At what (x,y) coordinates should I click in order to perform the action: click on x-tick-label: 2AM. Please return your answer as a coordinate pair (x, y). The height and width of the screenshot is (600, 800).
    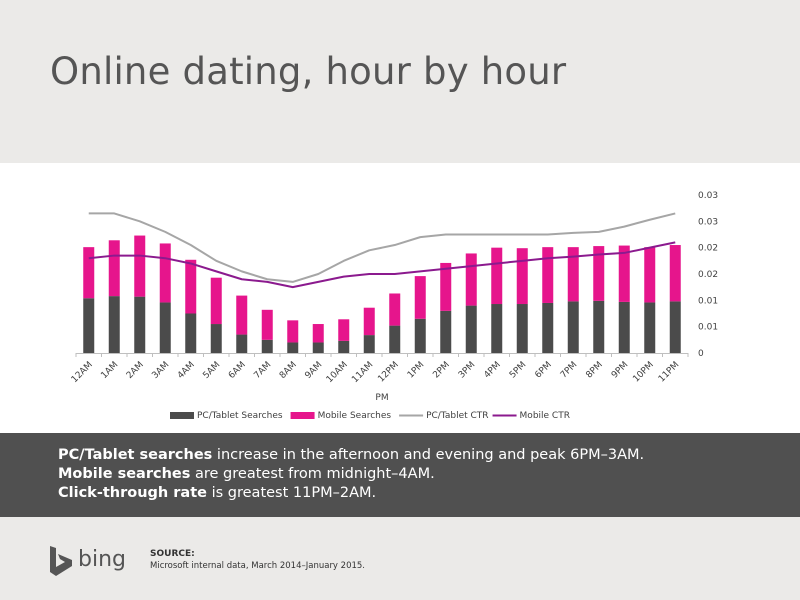
    Looking at the image, I should click on (135, 370).